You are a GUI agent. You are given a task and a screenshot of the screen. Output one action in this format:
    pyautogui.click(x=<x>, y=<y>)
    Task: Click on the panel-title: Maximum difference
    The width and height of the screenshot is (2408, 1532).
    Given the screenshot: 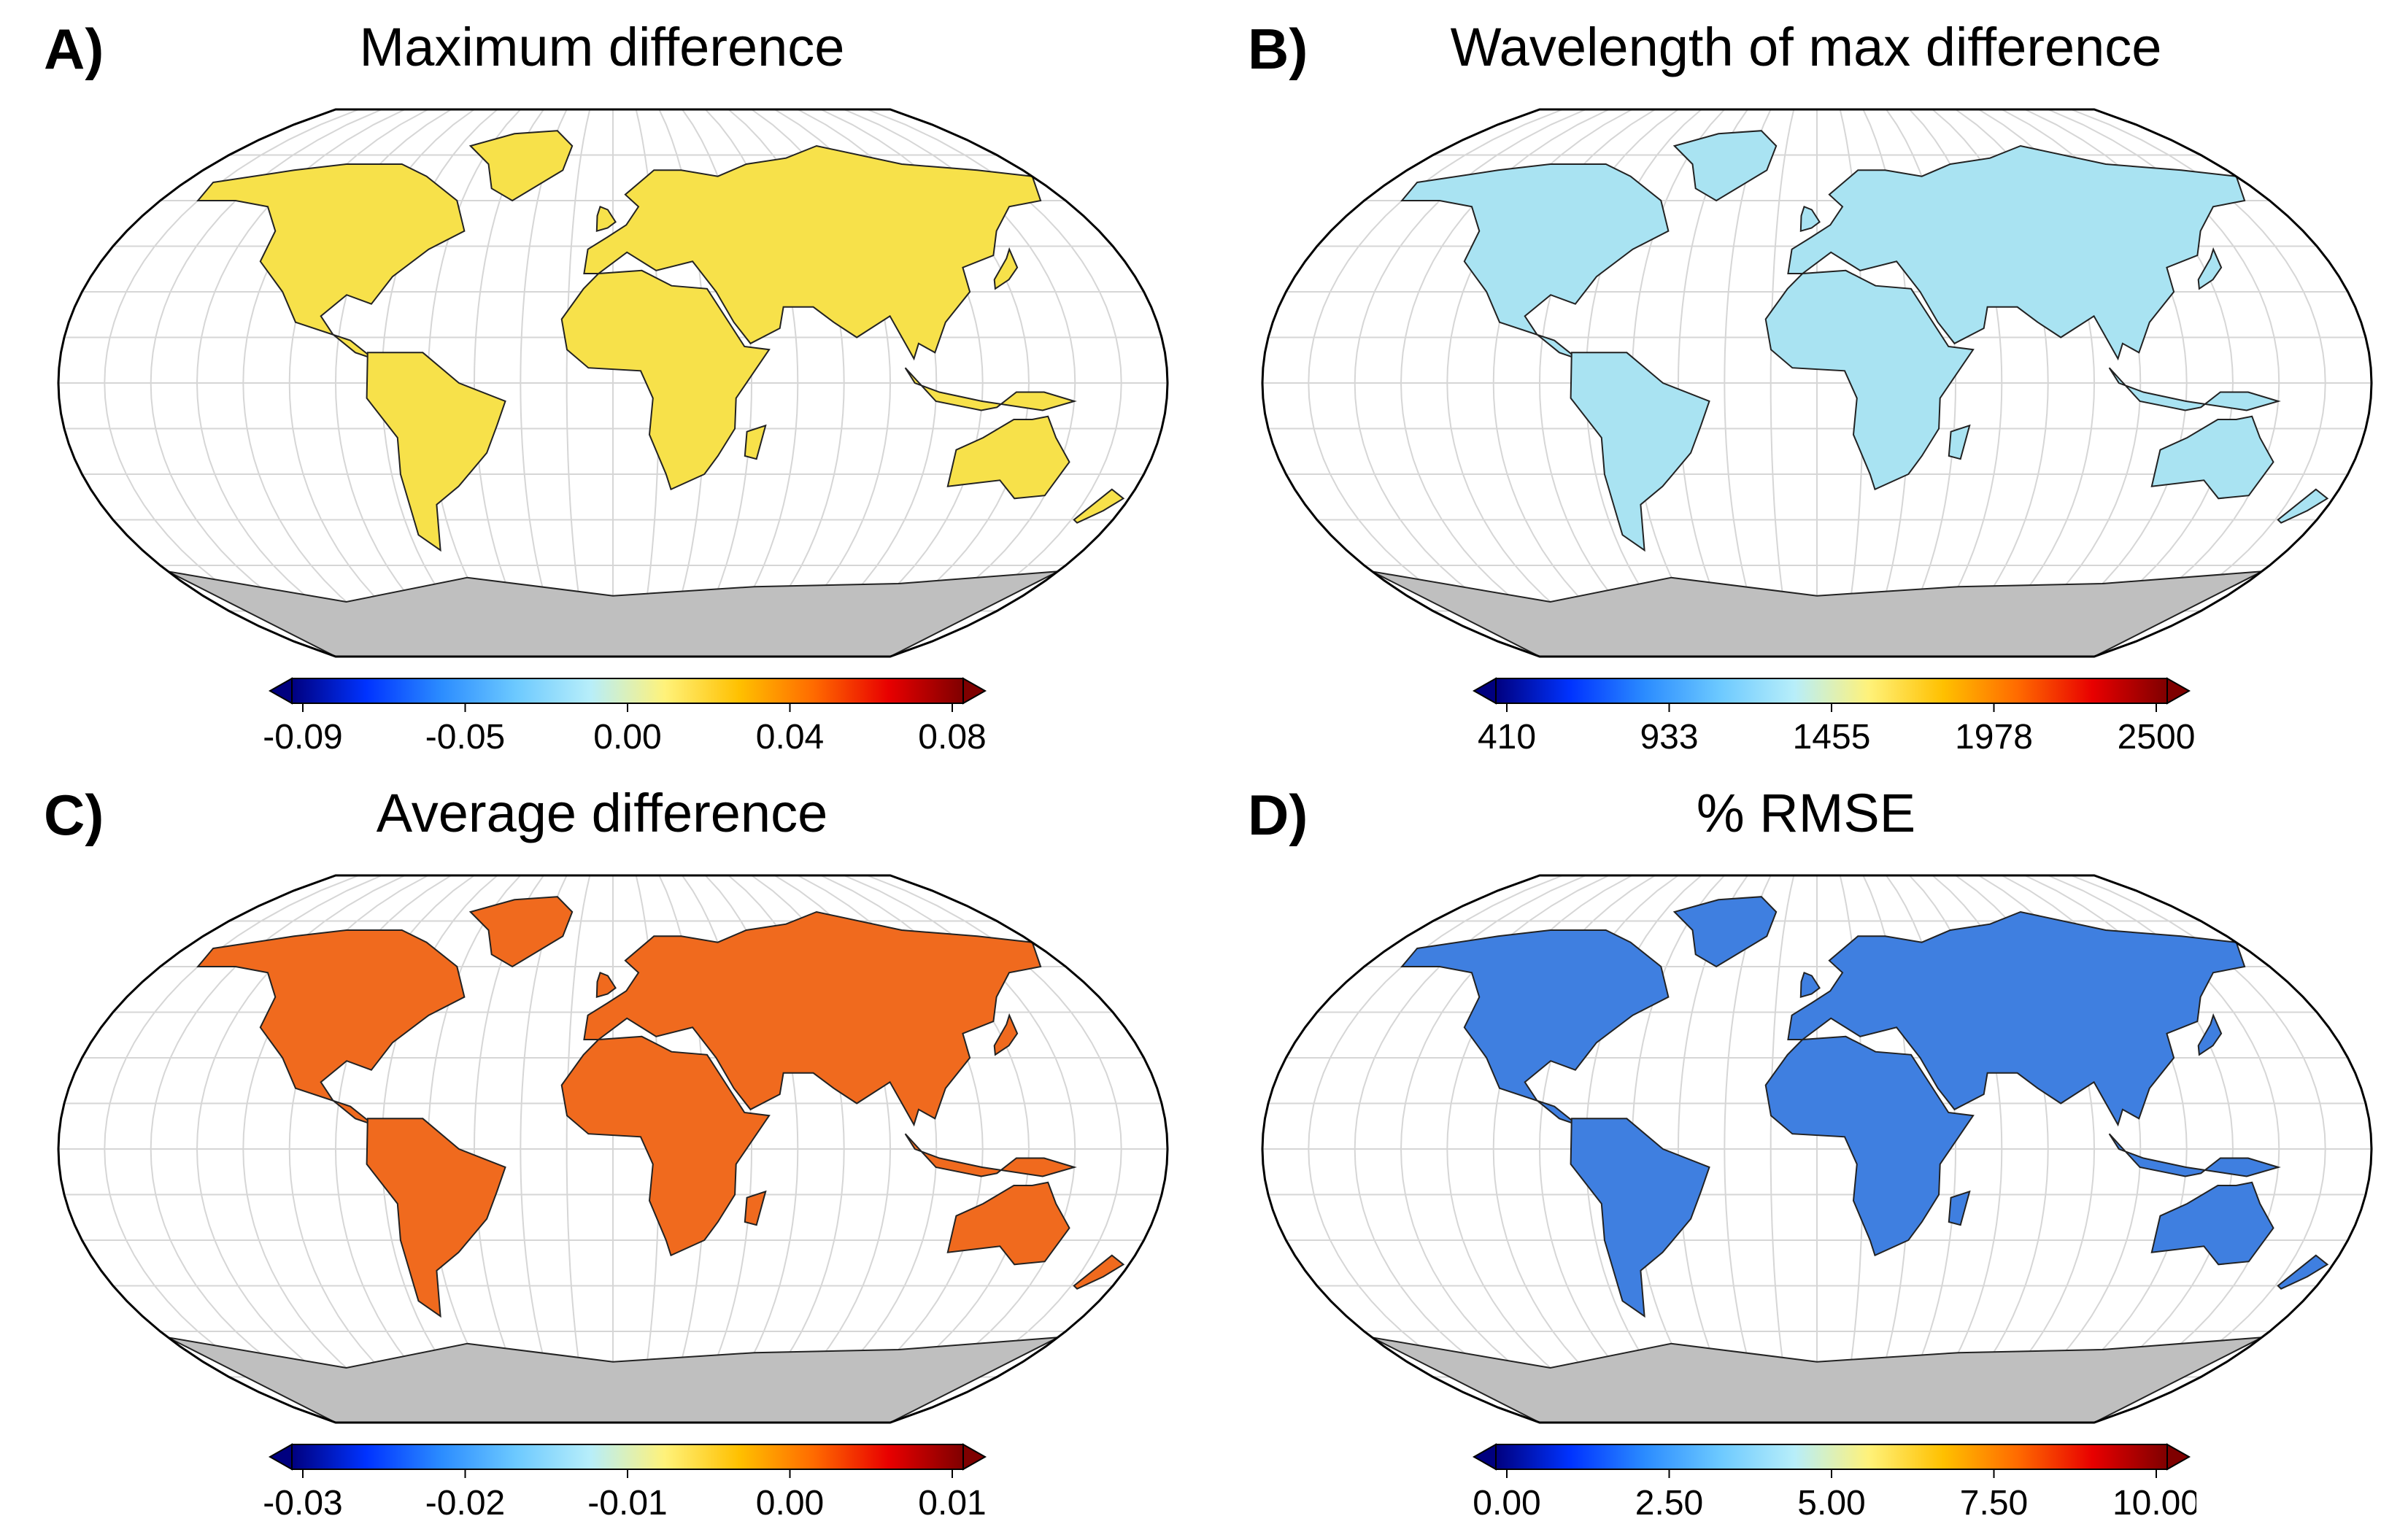 What is the action you would take?
    pyautogui.click(x=602, y=47)
    